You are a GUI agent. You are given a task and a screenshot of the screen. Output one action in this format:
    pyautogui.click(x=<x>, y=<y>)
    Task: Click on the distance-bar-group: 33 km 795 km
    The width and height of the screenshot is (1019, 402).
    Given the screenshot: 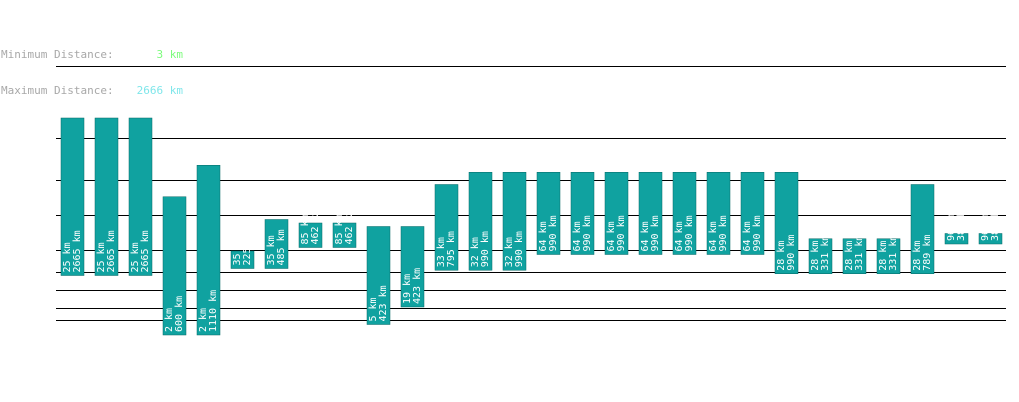 What is the action you would take?
    pyautogui.click(x=446, y=227)
    